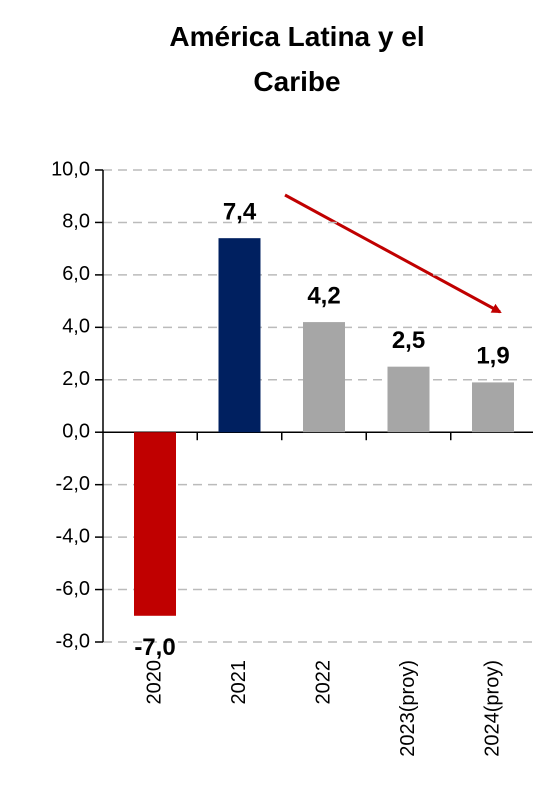 This screenshot has width=533, height=802. What do you see at coordinates (73, 641) in the screenshot?
I see `y-tick-label: -8,0` at bounding box center [73, 641].